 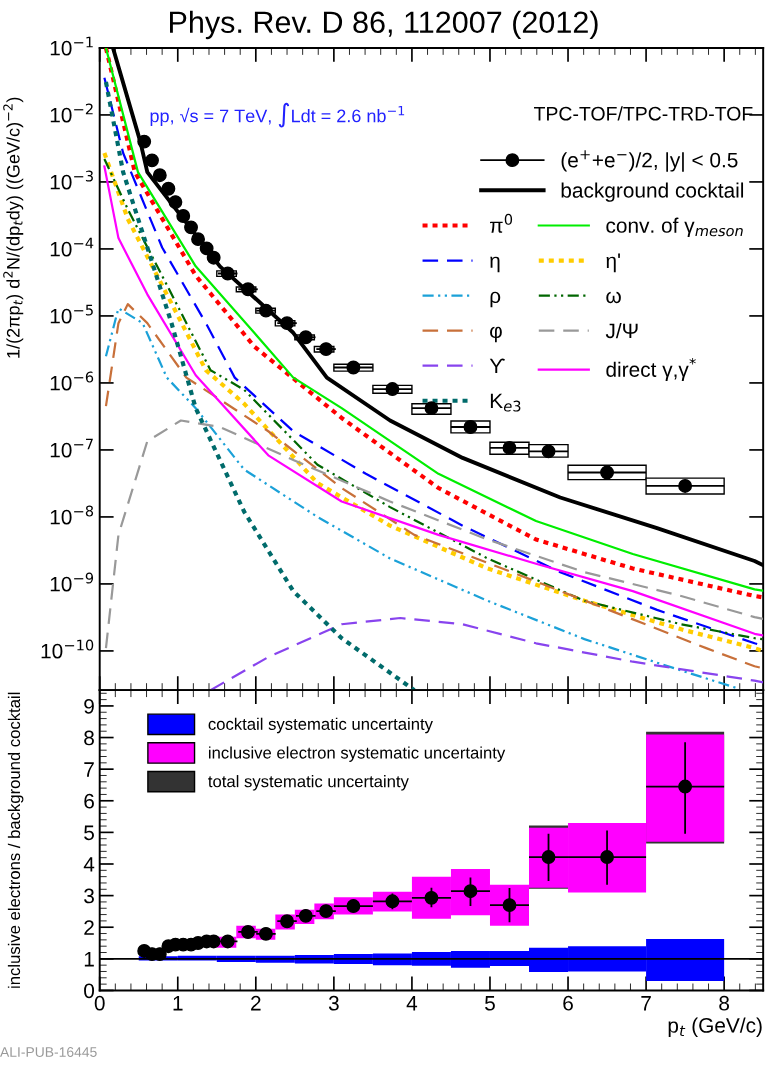 What do you see at coordinates (568, 1003) in the screenshot?
I see `x-tick-label: 6` at bounding box center [568, 1003].